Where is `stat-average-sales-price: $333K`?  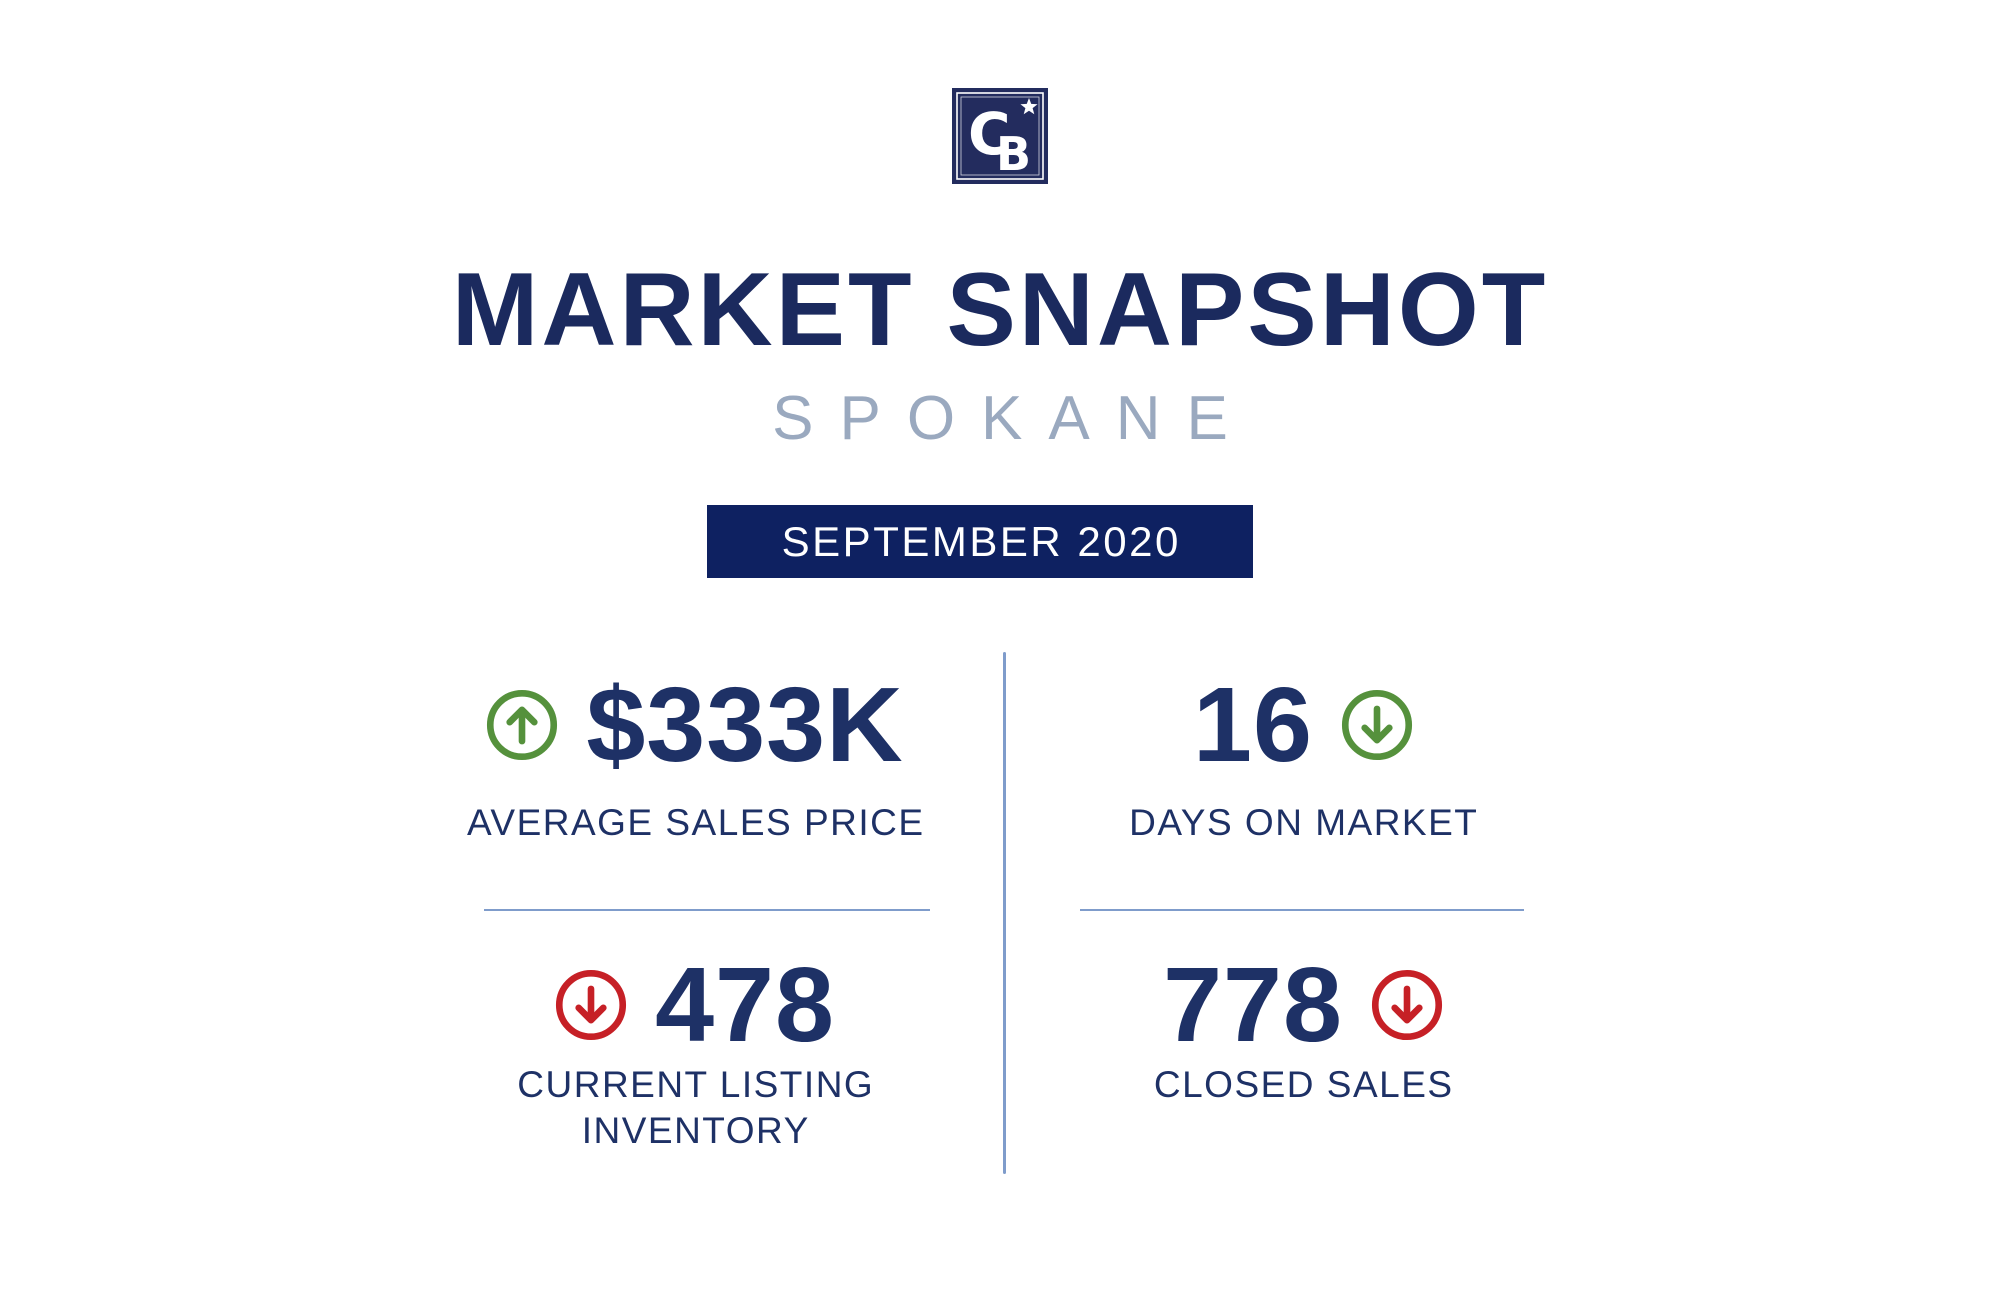
stat-average-sales-price: $333K is located at coordinates (695, 725).